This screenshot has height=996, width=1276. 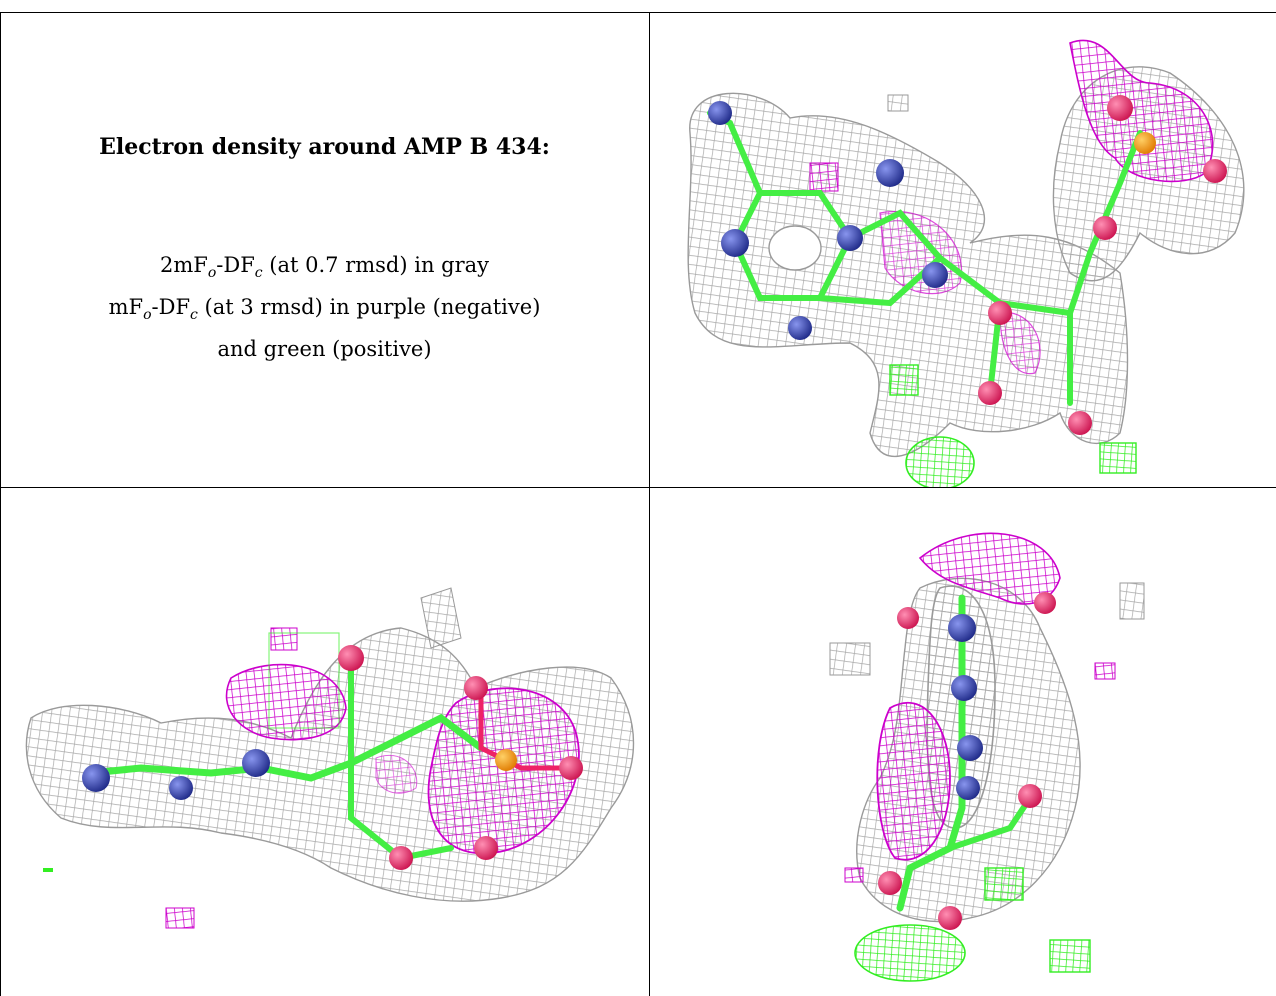 What do you see at coordinates (638, 487) in the screenshot?
I see `divider-horizontal` at bounding box center [638, 487].